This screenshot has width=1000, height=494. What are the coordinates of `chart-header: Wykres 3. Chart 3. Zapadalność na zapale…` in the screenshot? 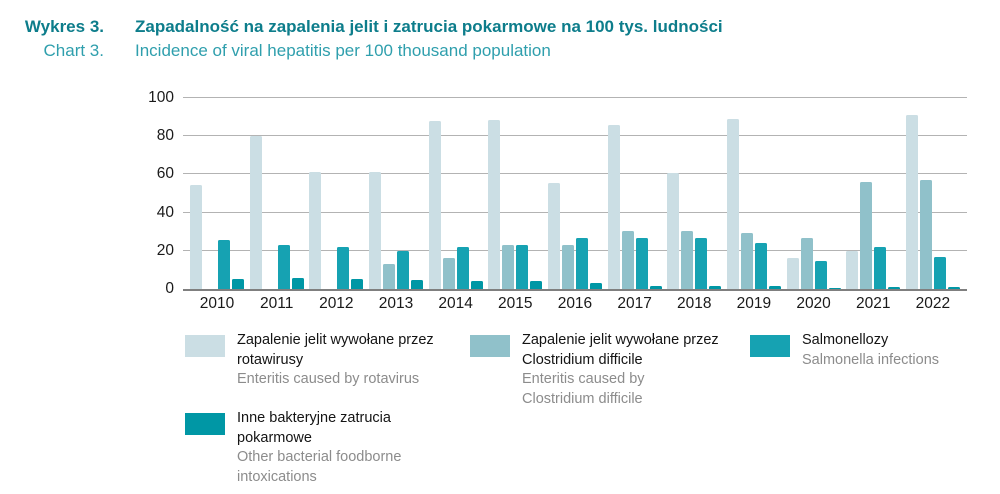 It's located at (370, 39).